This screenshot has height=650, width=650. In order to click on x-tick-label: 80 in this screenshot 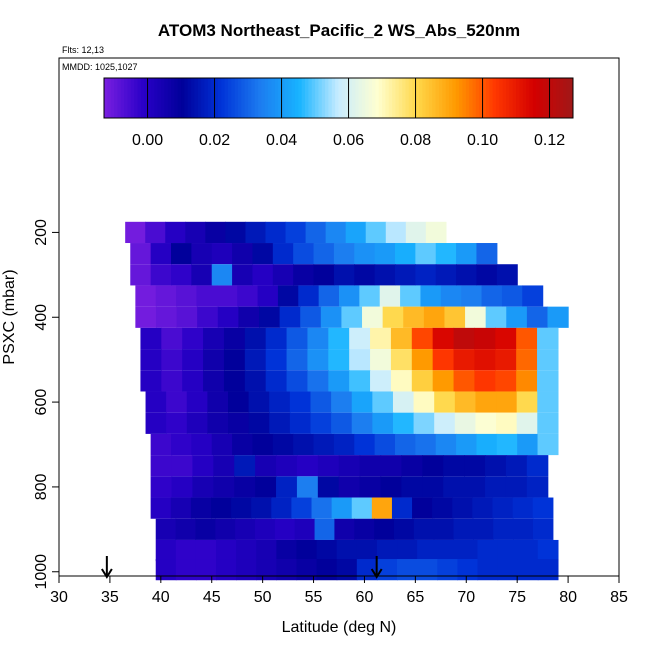, I will do `click(568, 597)`.